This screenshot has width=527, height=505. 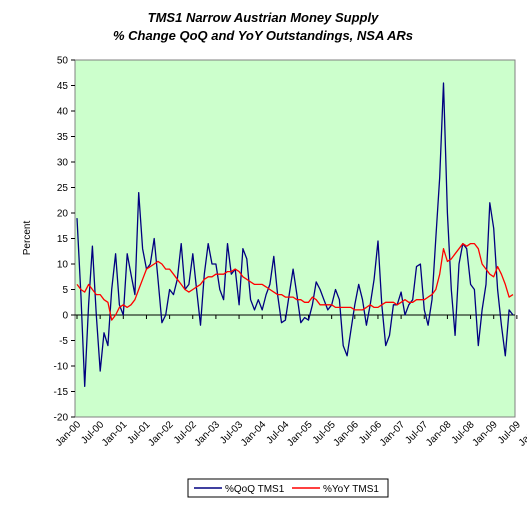 What do you see at coordinates (208, 434) in the screenshot?
I see `x-tick-label: Jan-03` at bounding box center [208, 434].